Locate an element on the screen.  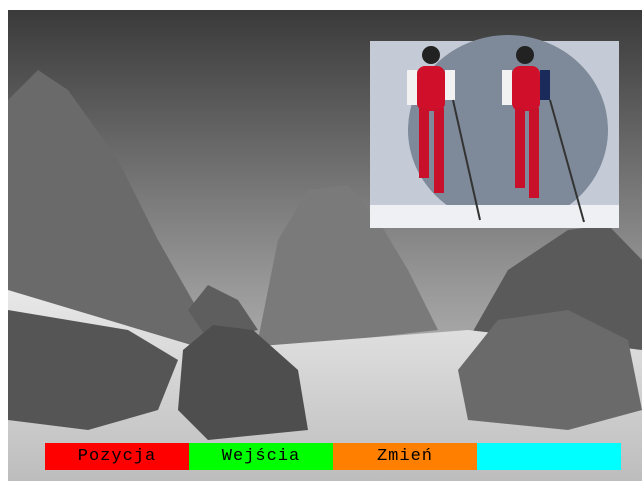
red-button: Pozycja is located at coordinates (117, 456).